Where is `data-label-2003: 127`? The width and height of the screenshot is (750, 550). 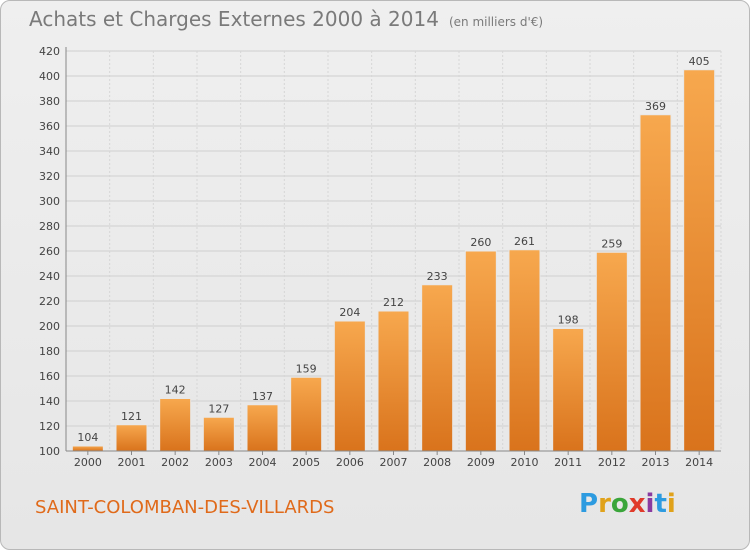
data-label-2003: 127 is located at coordinates (218, 408).